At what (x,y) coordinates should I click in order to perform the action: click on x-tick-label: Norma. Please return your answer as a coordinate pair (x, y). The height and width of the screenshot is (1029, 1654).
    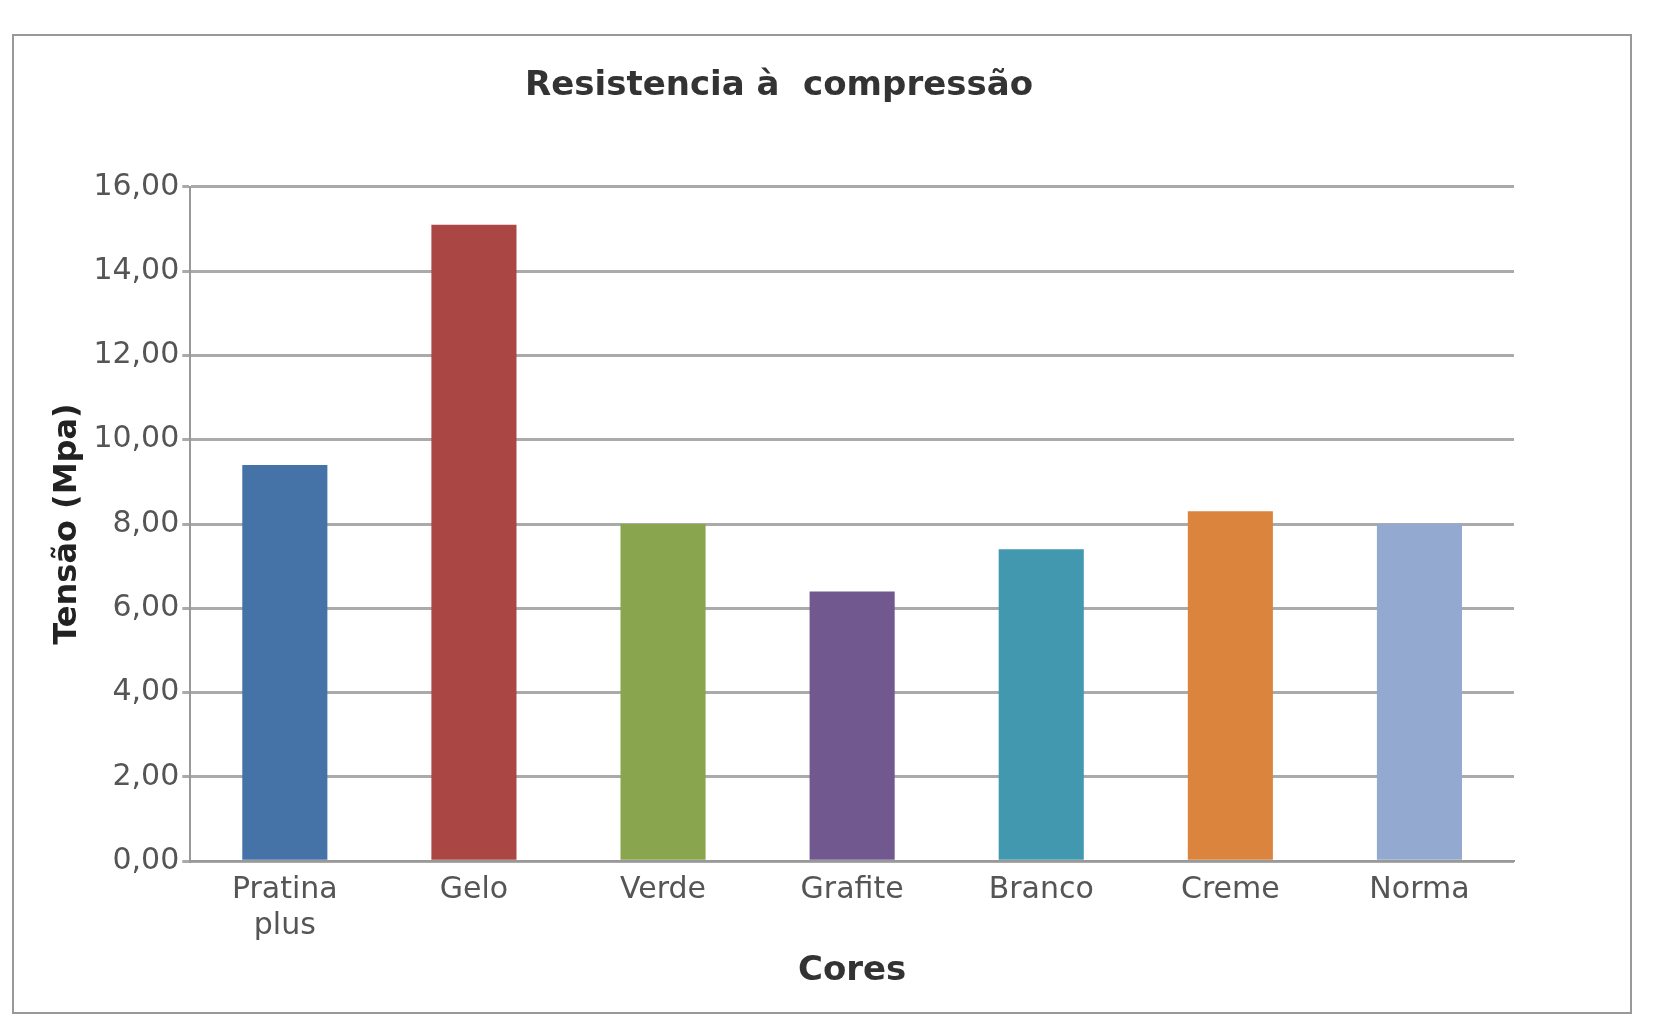
    Looking at the image, I should click on (1419, 887).